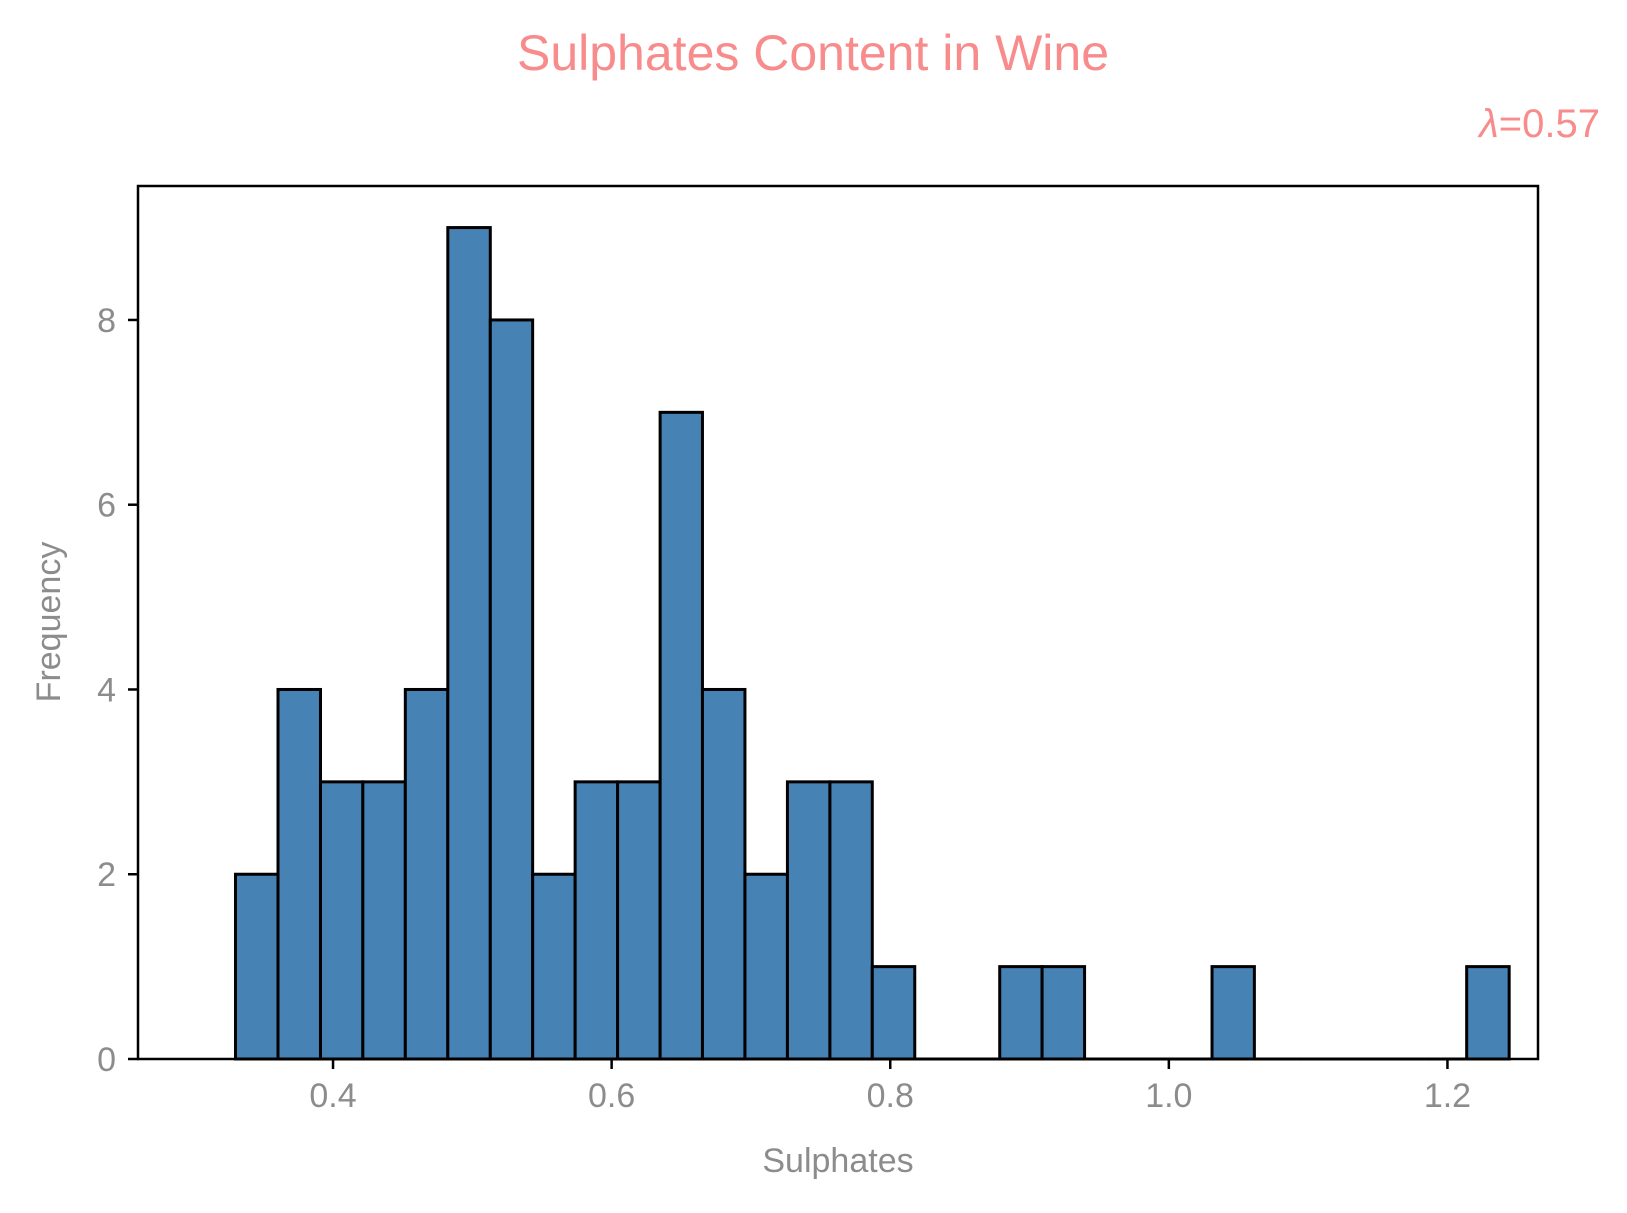 The height and width of the screenshot is (1213, 1627). I want to click on y-axis: 0 2 4 6 8, so click(117, 690).